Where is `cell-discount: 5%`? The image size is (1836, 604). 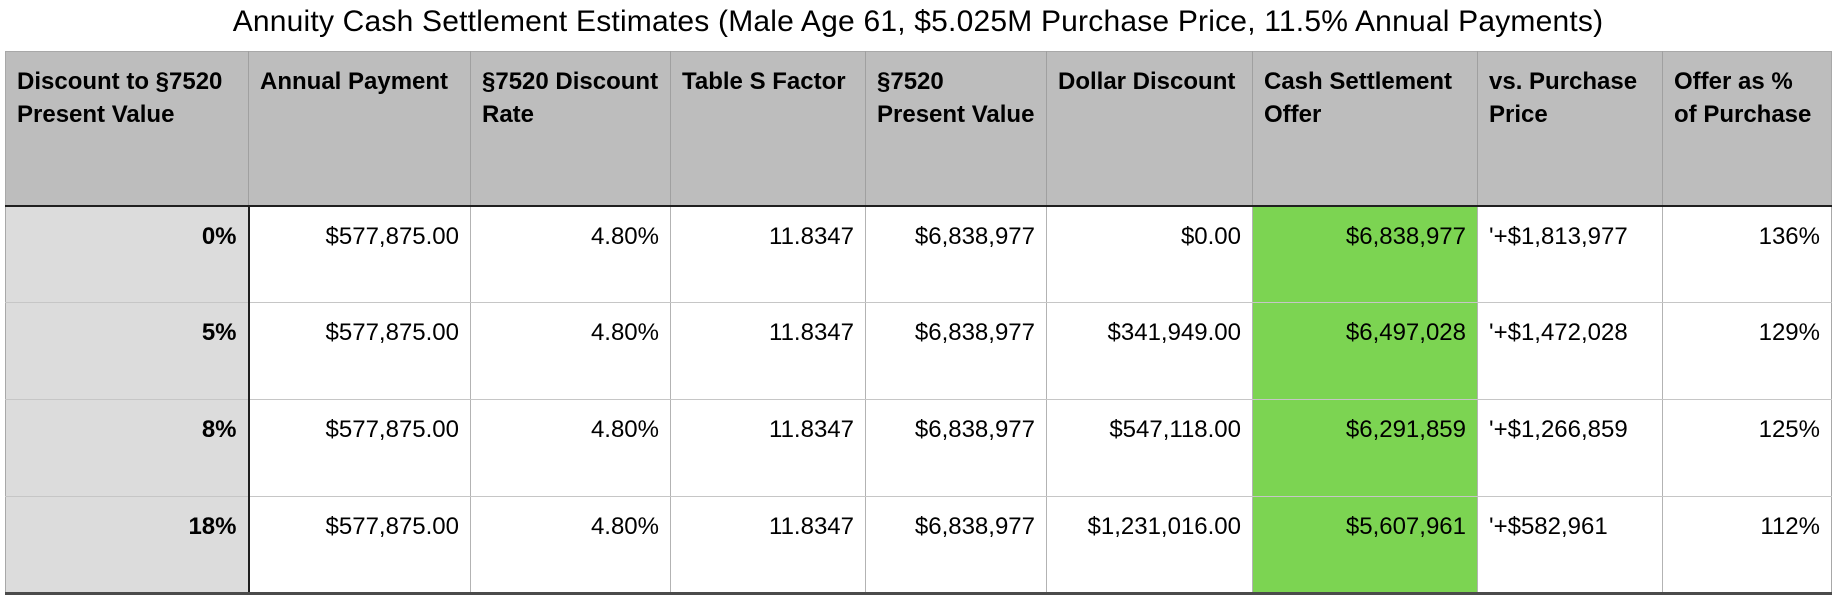 cell-discount: 5% is located at coordinates (127, 351).